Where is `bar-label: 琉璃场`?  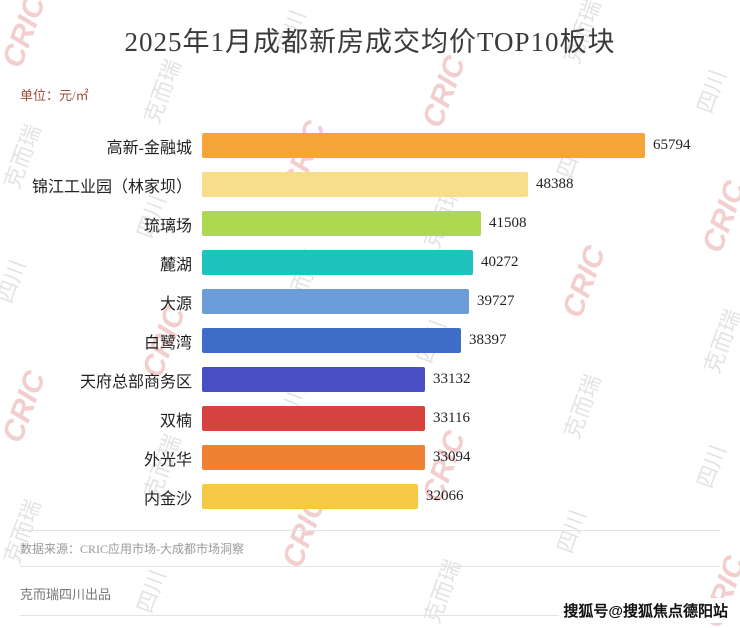 bar-label: 琉璃场 is located at coordinates (167, 226).